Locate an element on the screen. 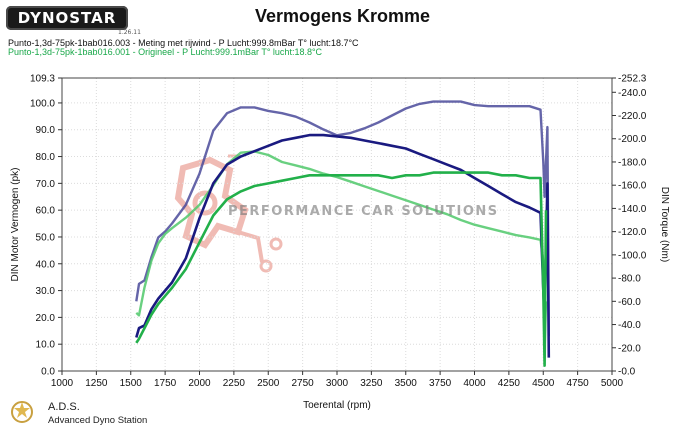 Image resolution: width=685 pixels, height=428 pixels. logo-version: 1.26.11 is located at coordinates (129, 32).